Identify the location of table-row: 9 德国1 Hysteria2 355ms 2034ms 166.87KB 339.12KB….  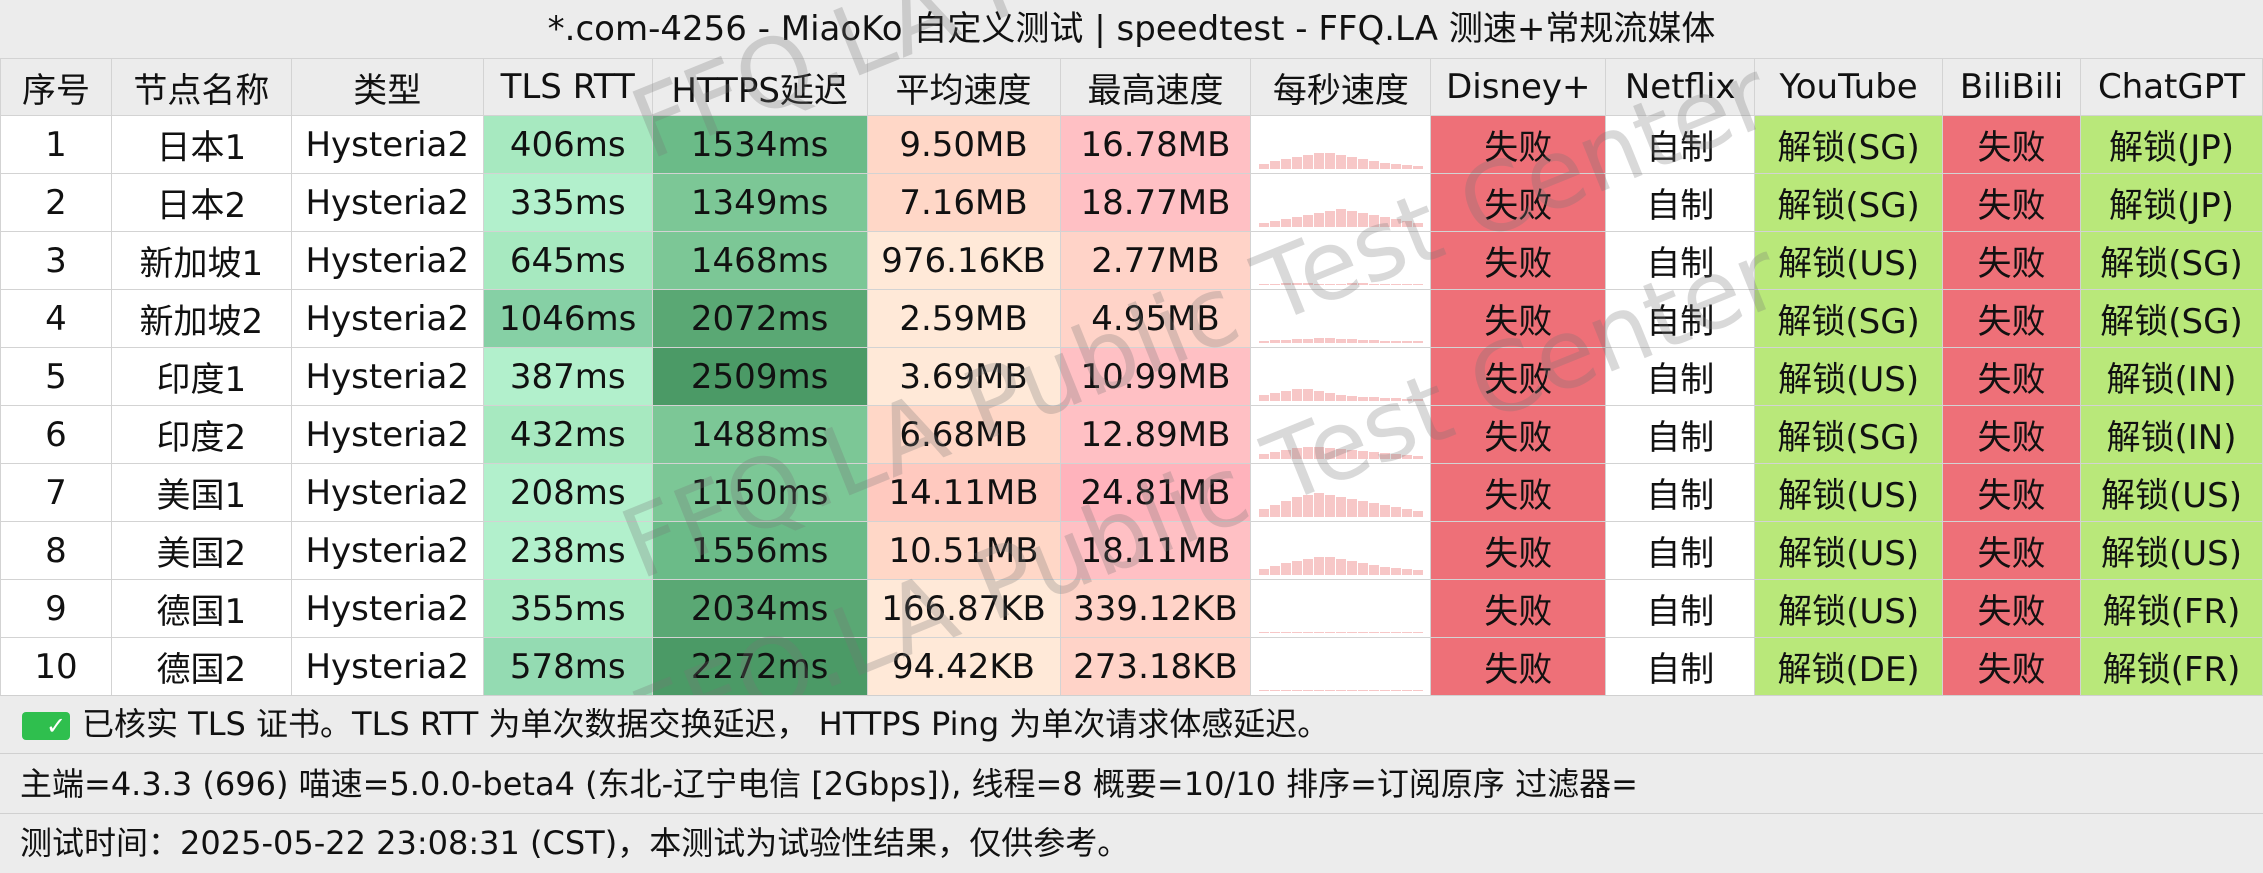
(1131, 608).